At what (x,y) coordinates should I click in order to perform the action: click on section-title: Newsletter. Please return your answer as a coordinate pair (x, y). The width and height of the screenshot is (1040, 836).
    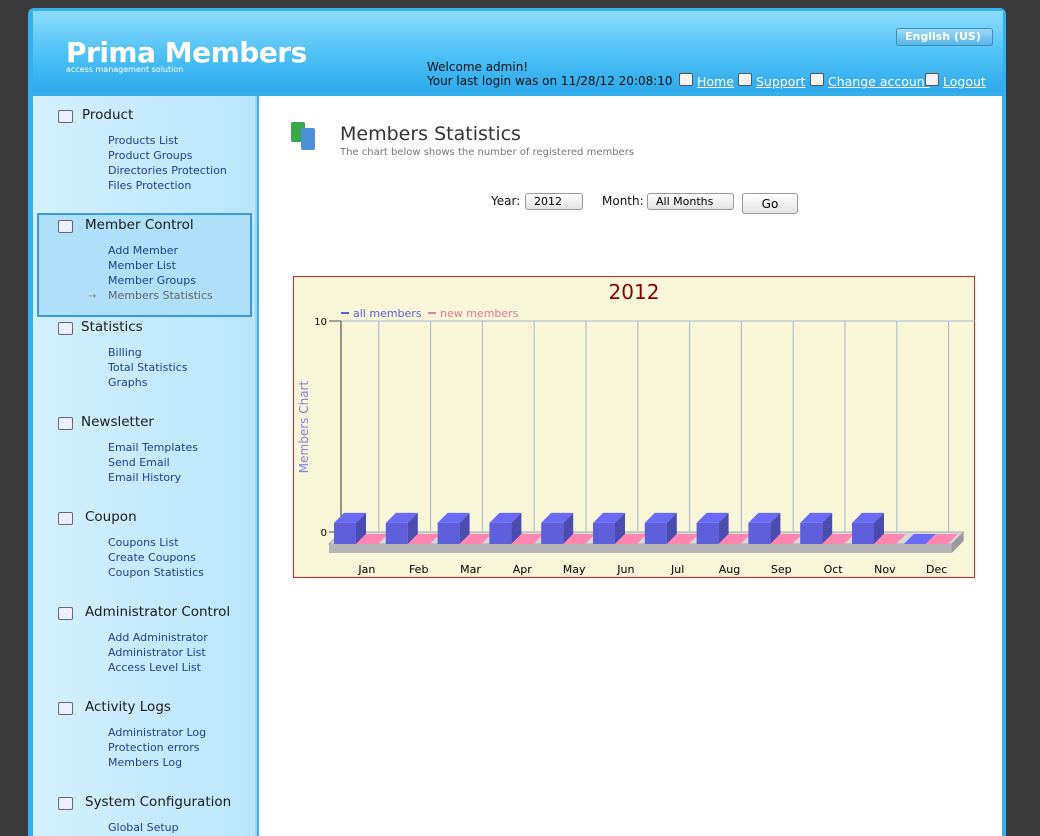
    Looking at the image, I should click on (117, 422).